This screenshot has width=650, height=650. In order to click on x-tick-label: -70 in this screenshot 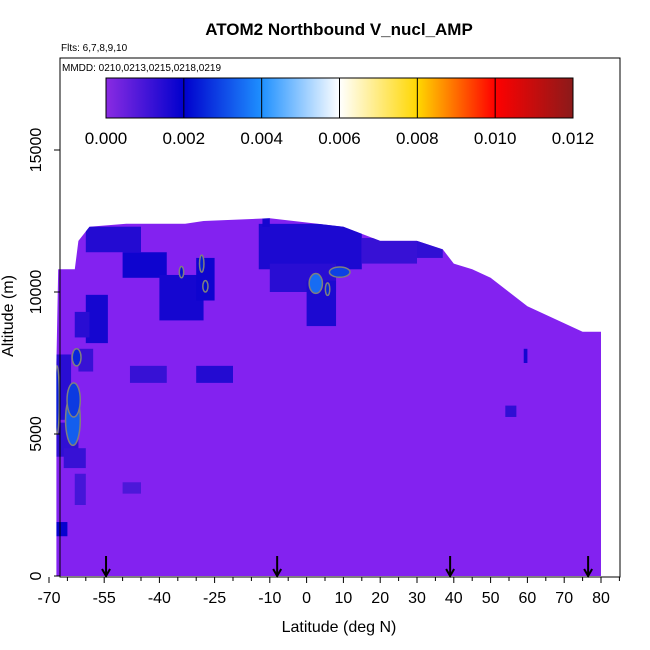, I will do `click(48, 598)`.